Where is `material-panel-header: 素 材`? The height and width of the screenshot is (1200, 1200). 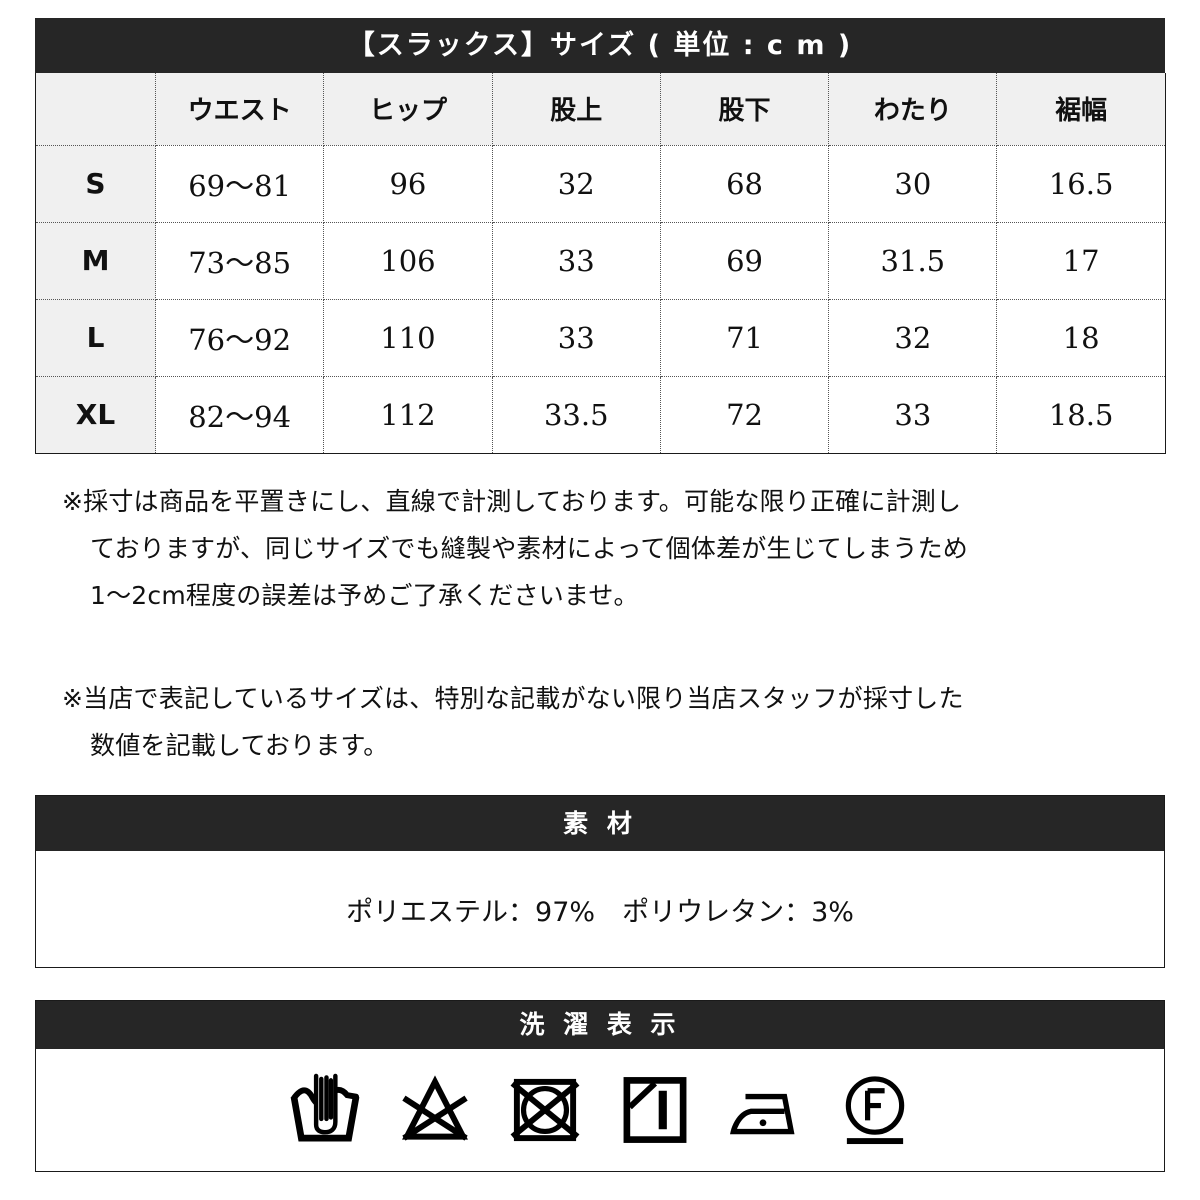
material-panel-header: 素 材 is located at coordinates (600, 823).